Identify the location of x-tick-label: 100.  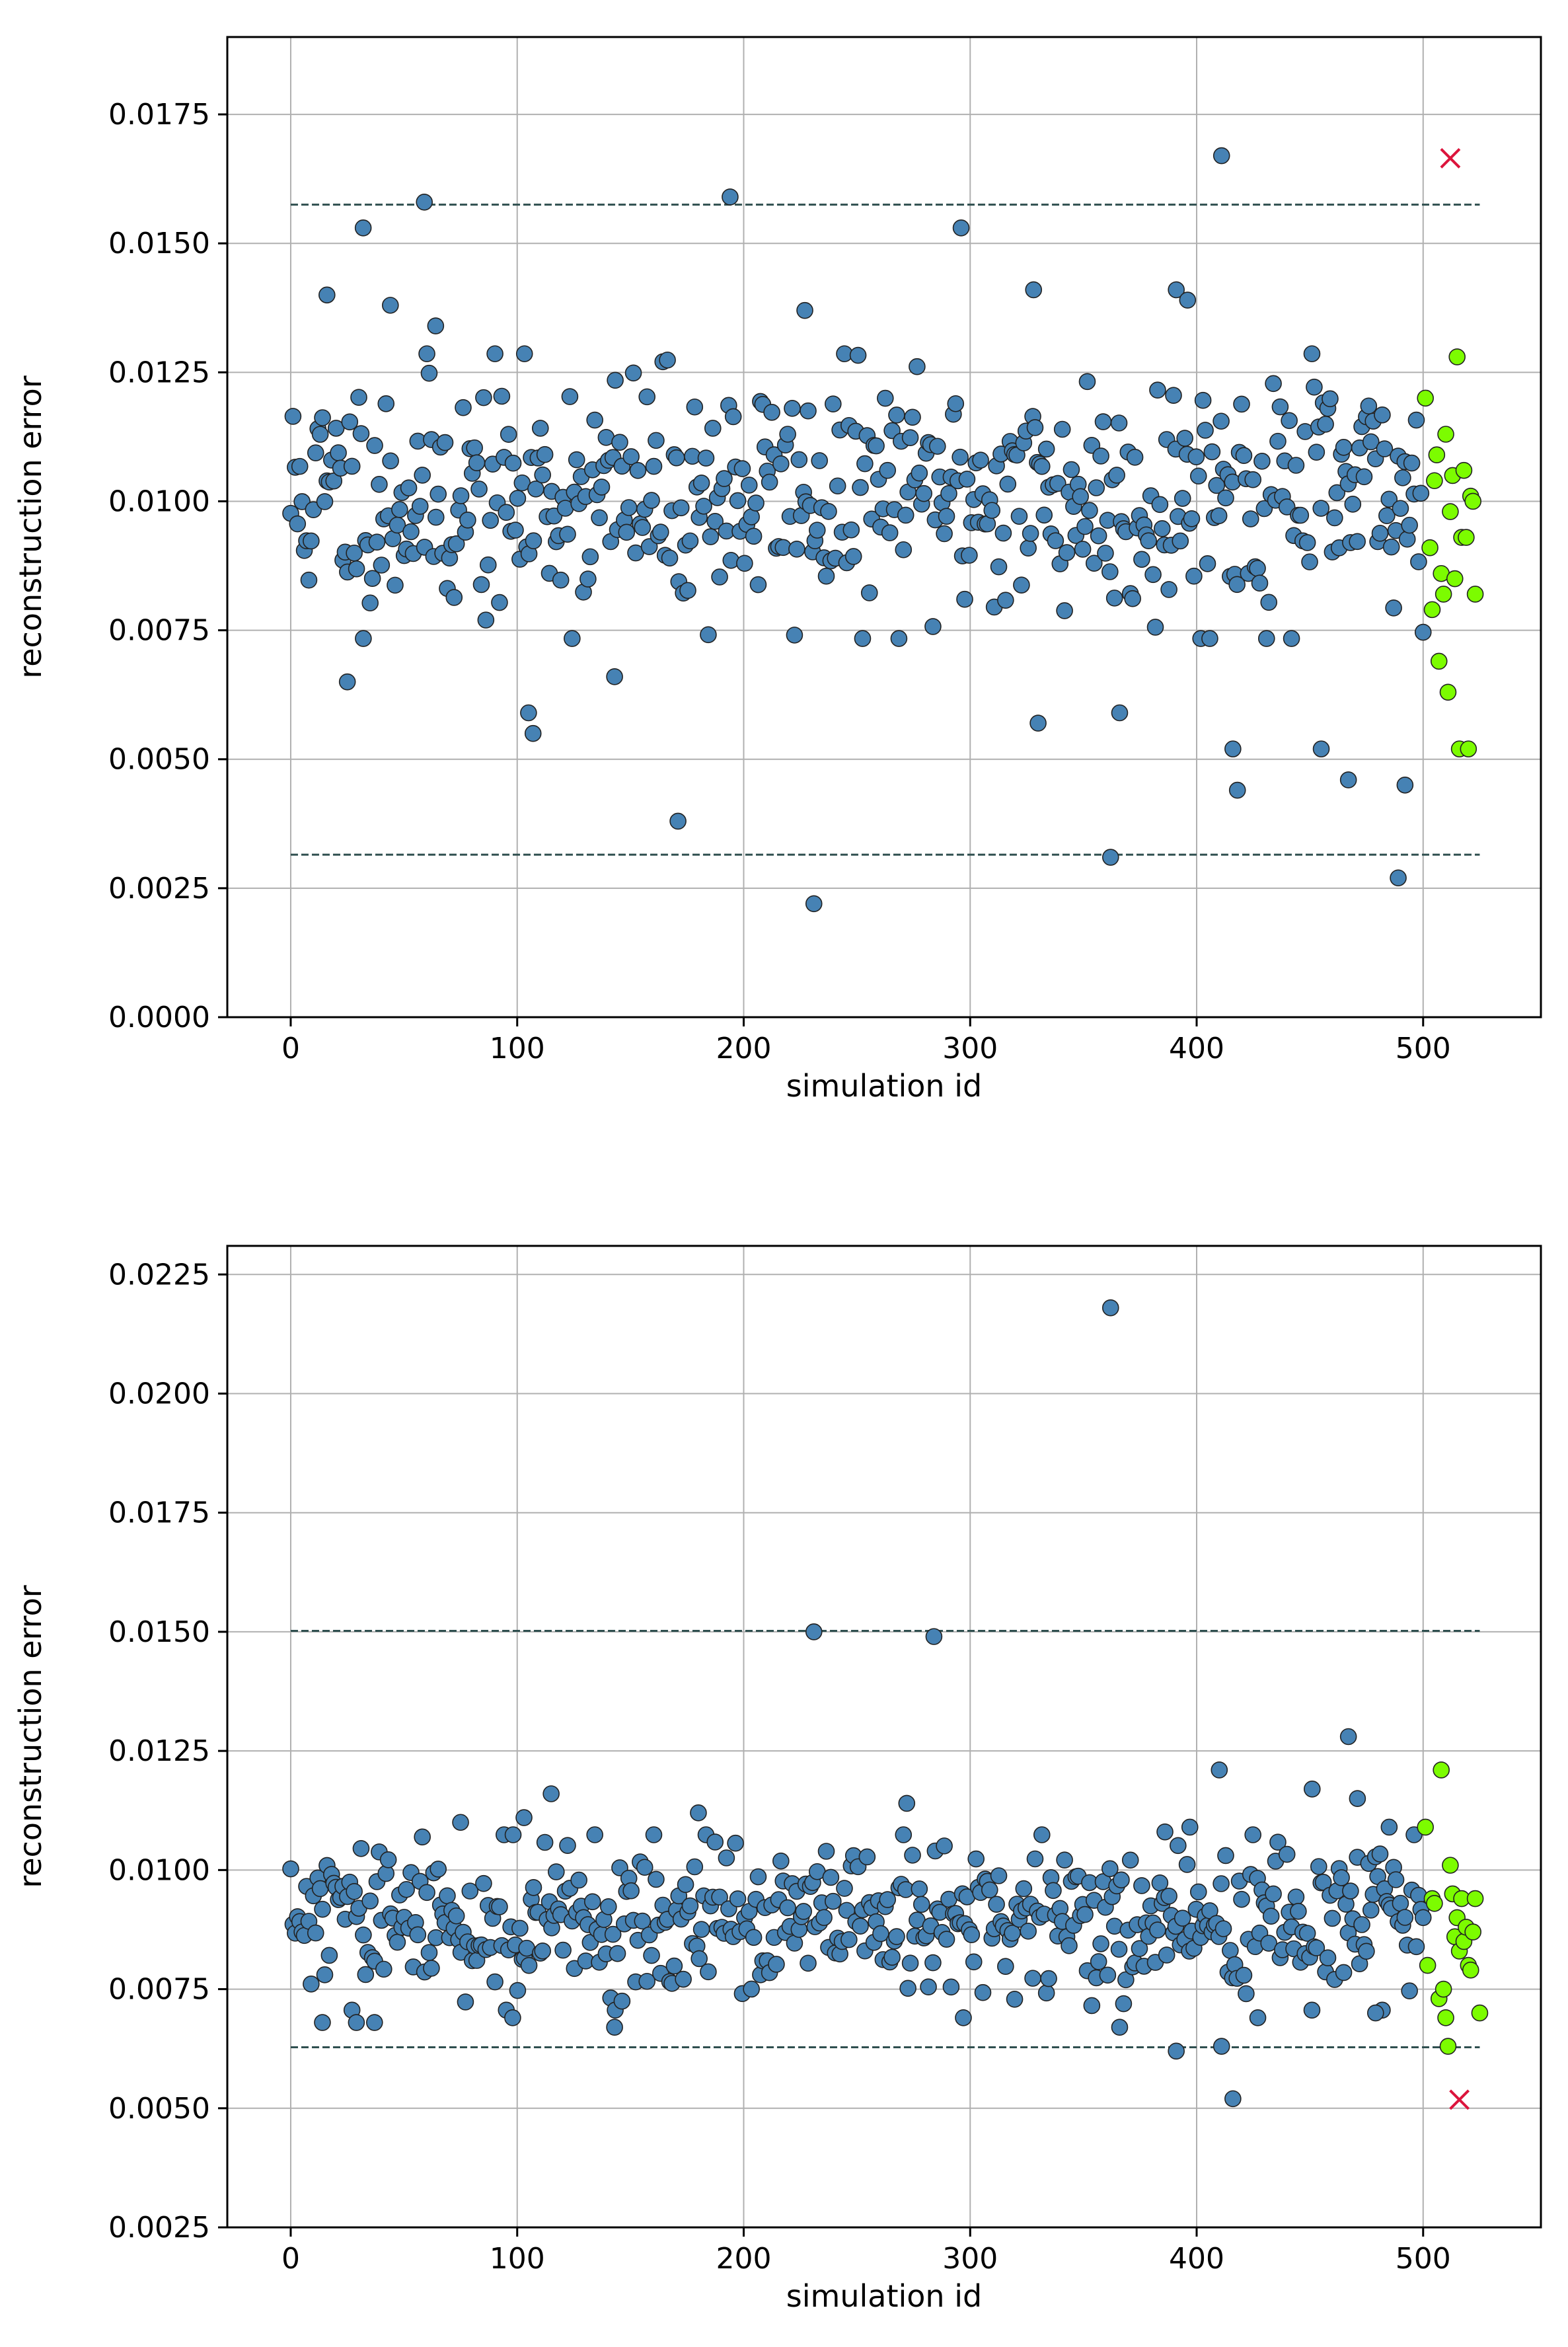
(517, 2259).